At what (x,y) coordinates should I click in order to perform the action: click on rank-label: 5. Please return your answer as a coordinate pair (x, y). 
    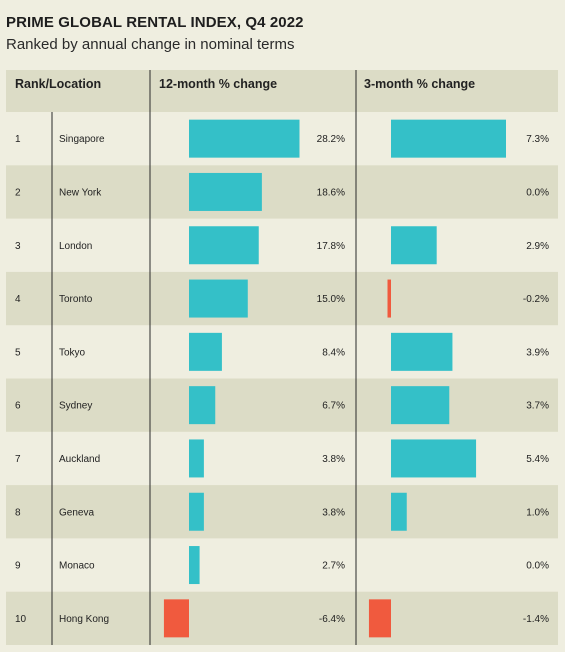
    Looking at the image, I should click on (18, 352).